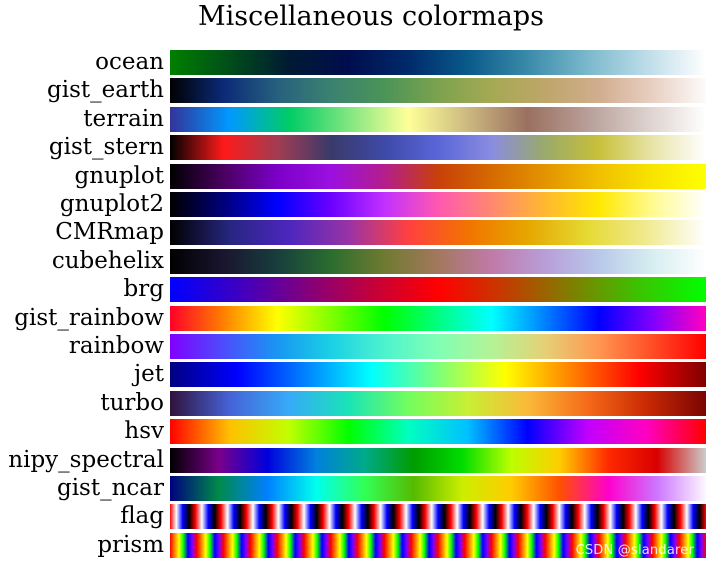  Describe the element at coordinates (143, 289) in the screenshot. I see `colormap-label: brg` at that location.